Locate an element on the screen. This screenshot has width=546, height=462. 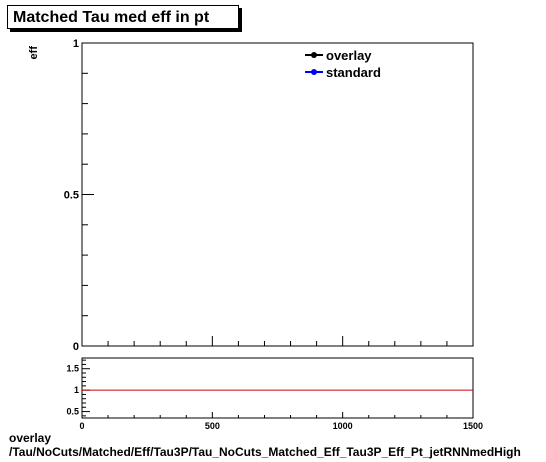
footer-label: overlay is located at coordinates (30, 438).